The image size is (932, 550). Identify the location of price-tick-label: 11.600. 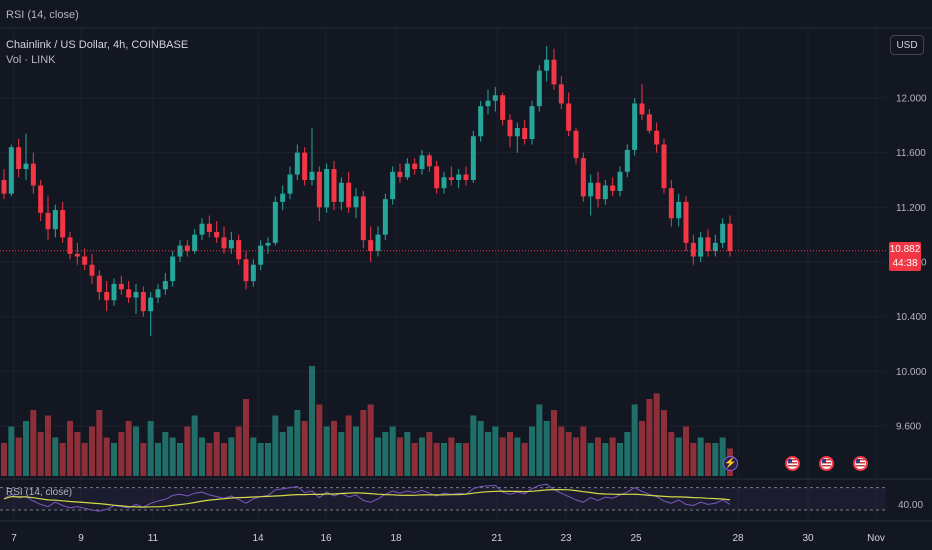
(911, 153).